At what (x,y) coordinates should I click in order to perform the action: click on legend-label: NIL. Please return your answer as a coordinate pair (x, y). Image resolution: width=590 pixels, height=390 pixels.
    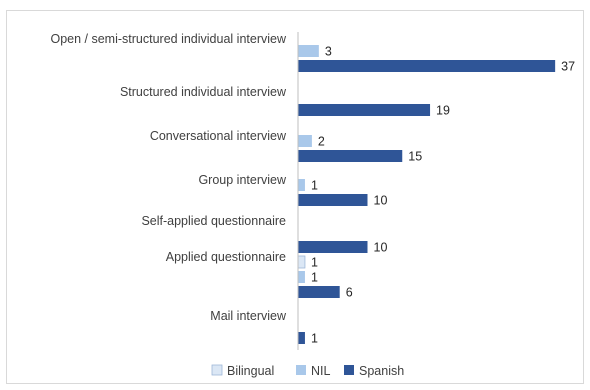
    Looking at the image, I should click on (321, 371).